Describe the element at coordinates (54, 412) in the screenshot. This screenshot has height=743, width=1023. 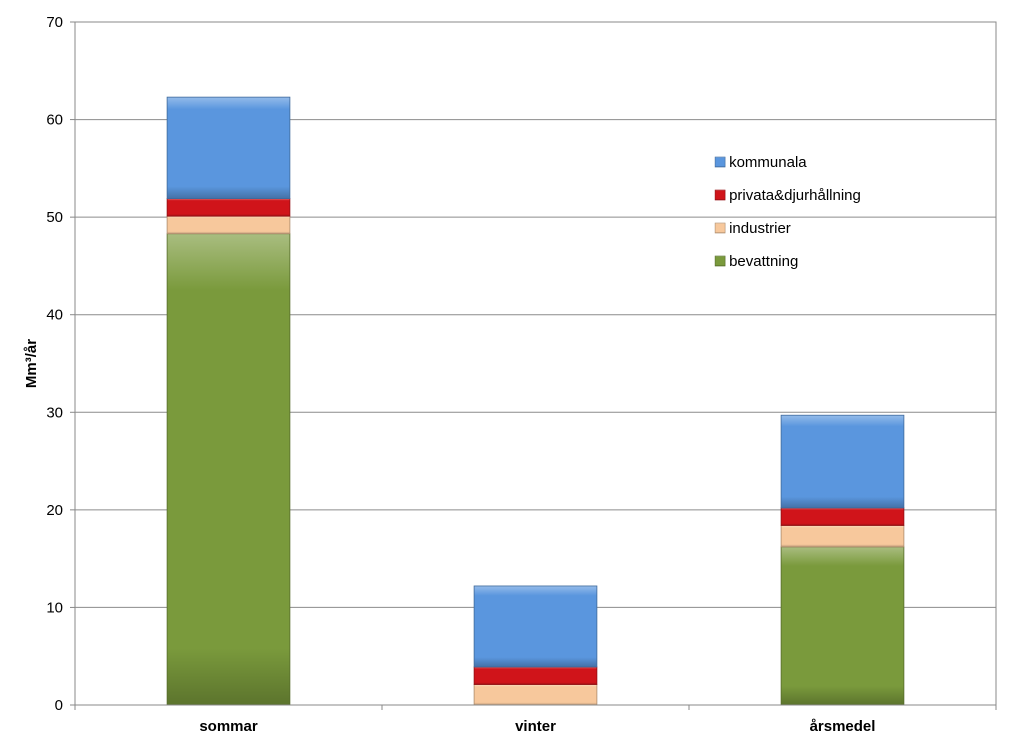
I see `y-tick-label: 30` at that location.